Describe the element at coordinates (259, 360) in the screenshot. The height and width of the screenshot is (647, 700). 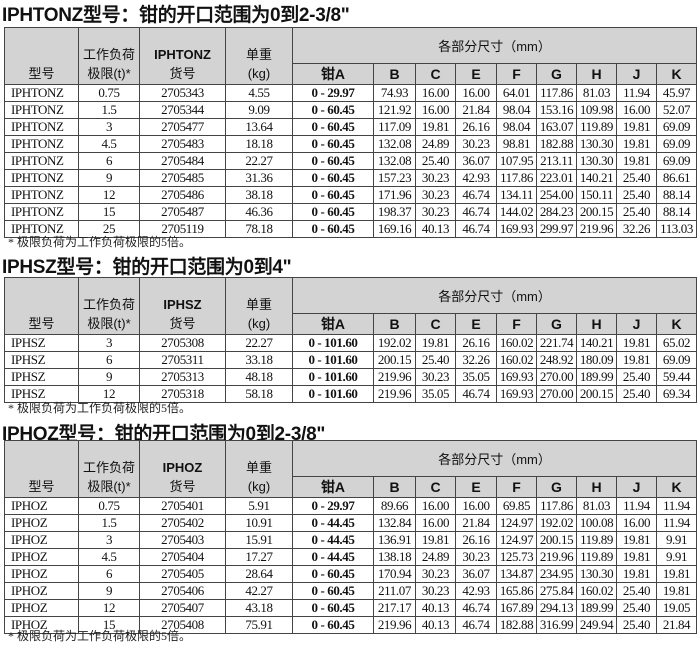
I see `table-cell: 33.18` at that location.